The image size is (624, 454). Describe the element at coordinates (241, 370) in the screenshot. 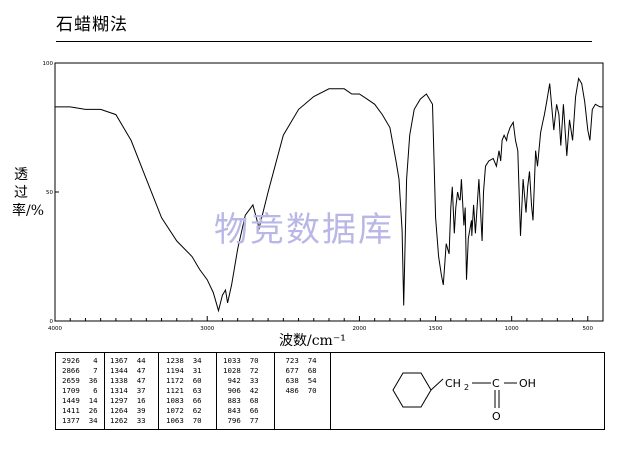

I see `peak-entry: 1028 72` at that location.